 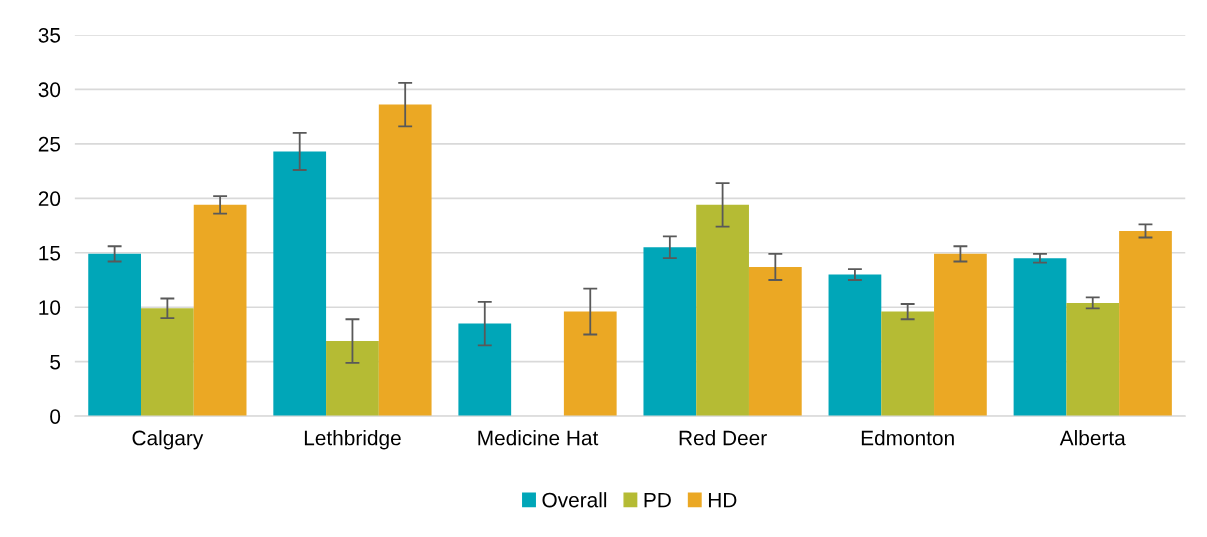 What do you see at coordinates (352, 440) in the screenshot?
I see `x-tick-label: Lethbridge` at bounding box center [352, 440].